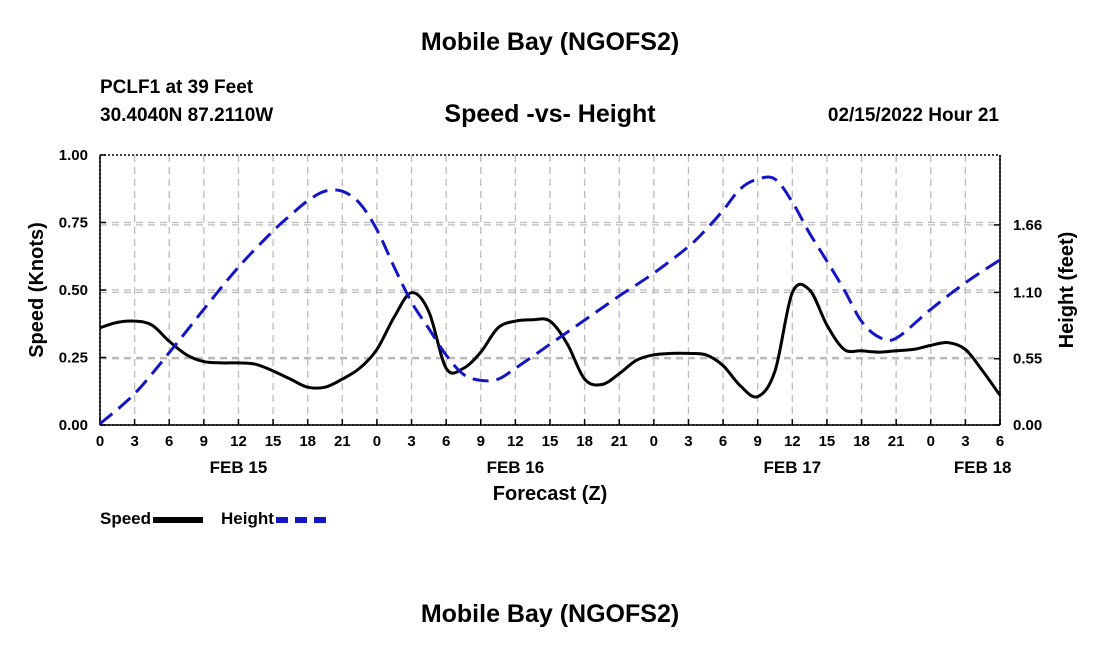 The width and height of the screenshot is (1100, 650). Describe the element at coordinates (73, 155) in the screenshot. I see `y-tick-label: 1.00` at that location.